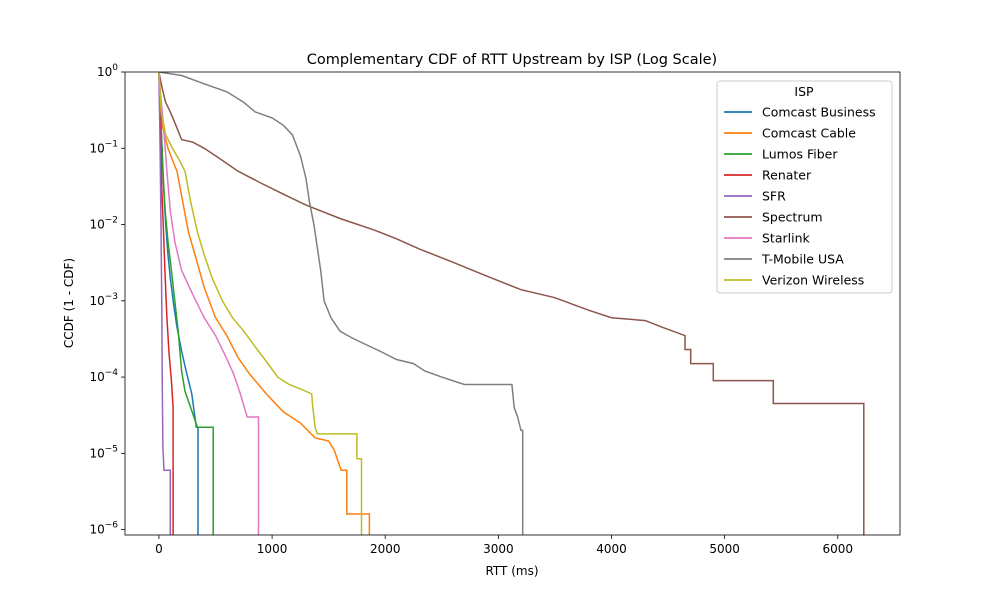  What do you see at coordinates (786, 238) in the screenshot?
I see `legend-label-6: Starlink` at bounding box center [786, 238].